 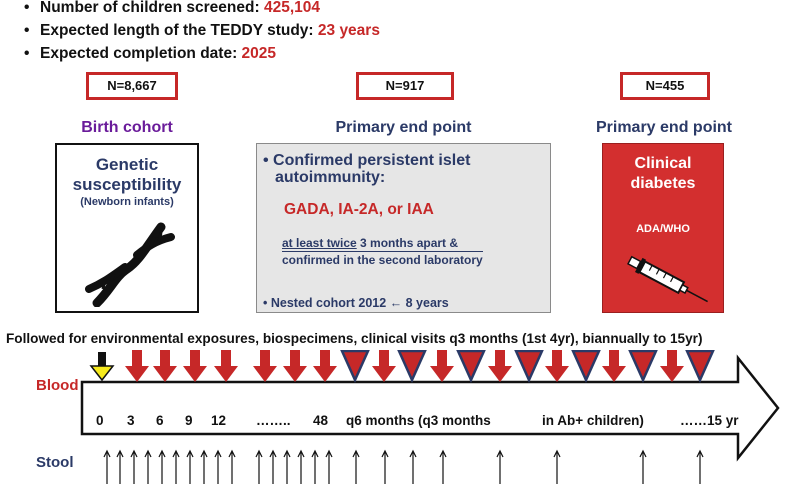 I want to click on ada-who-label: ADA/WHO, so click(x=663, y=229).